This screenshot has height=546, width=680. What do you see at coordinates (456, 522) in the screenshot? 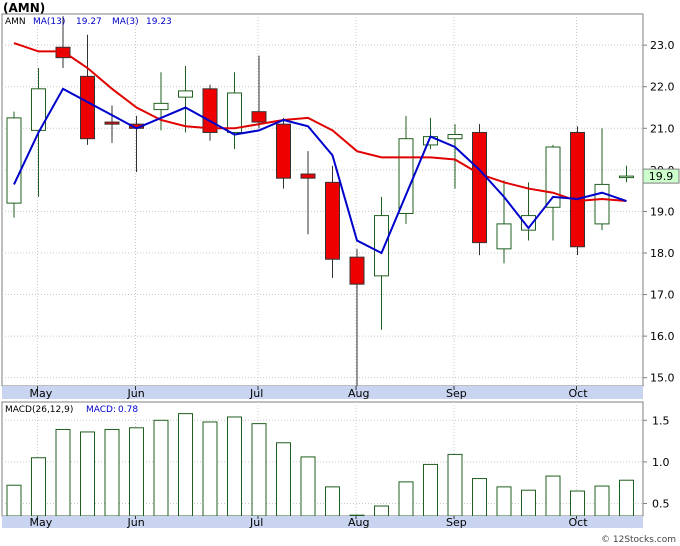
I see `macd-x-tick-label: Sep` at bounding box center [456, 522].